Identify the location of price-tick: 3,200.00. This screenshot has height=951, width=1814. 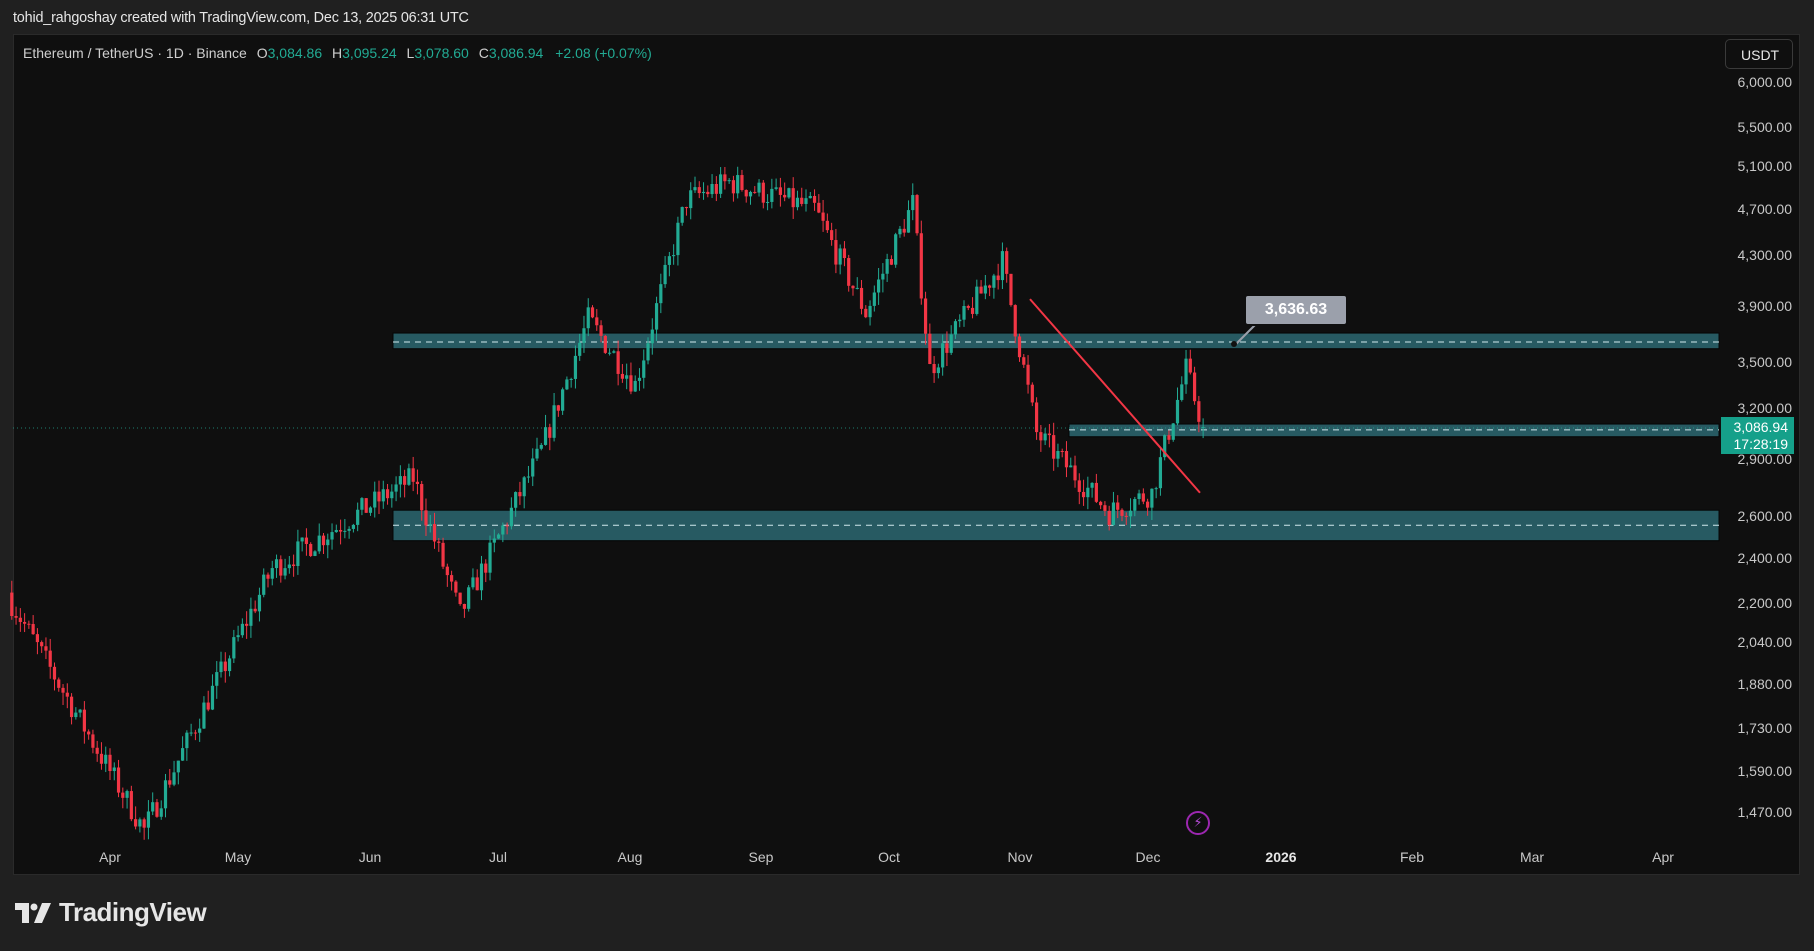
(1765, 408).